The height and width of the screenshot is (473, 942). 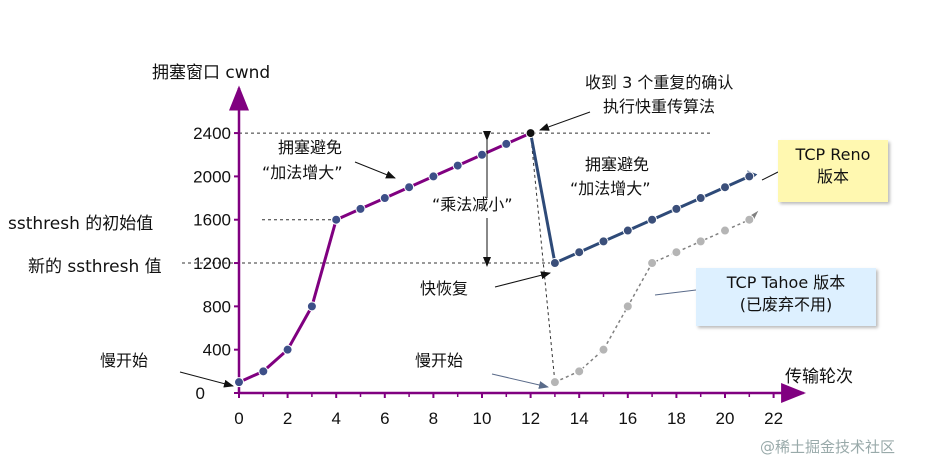 I want to click on annotation-ca1-title: 拥塞避免, so click(x=310, y=147).